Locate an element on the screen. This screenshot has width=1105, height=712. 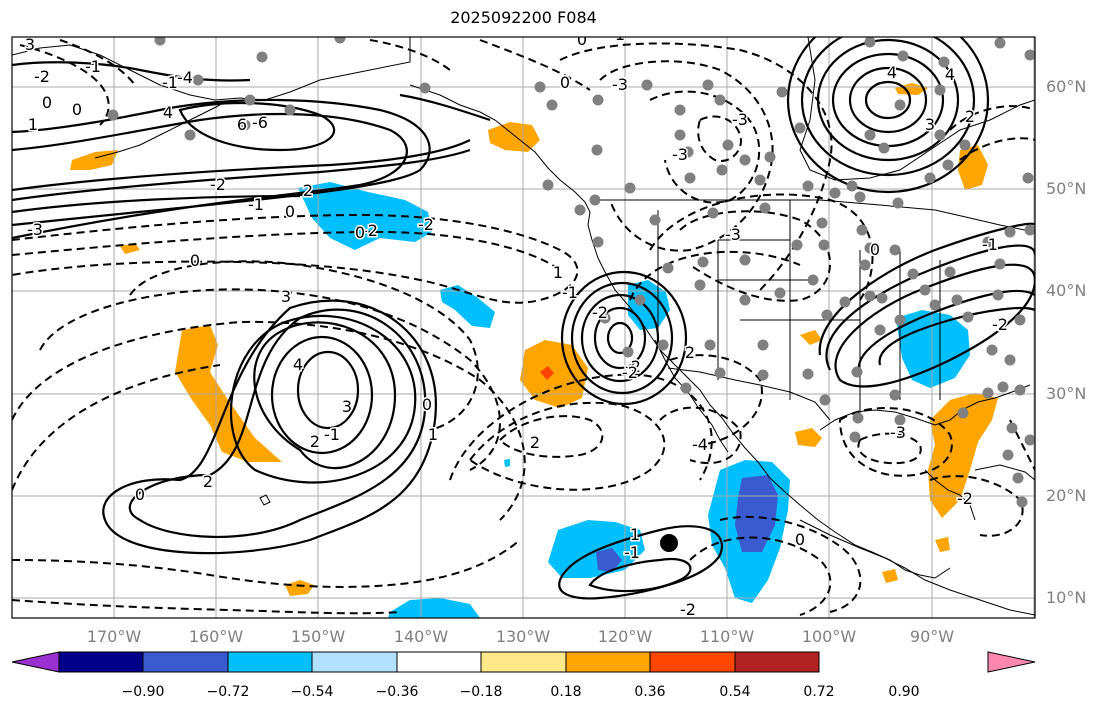
colorbar-tick-label: −0.18 is located at coordinates (481, 692).